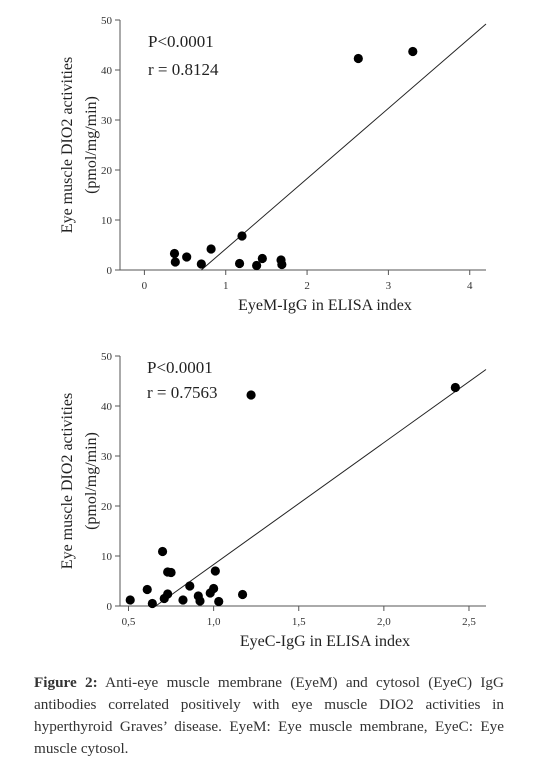  What do you see at coordinates (66, 682) in the screenshot?
I see `caption-label: Figure 2:` at bounding box center [66, 682].